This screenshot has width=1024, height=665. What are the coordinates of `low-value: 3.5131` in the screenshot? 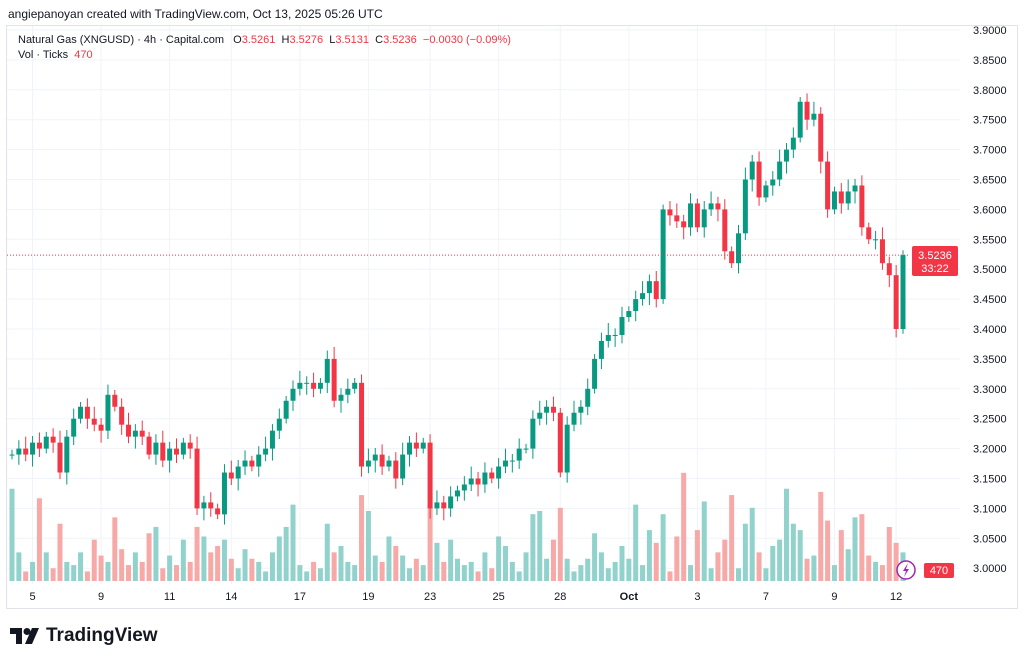 It's located at (352, 40).